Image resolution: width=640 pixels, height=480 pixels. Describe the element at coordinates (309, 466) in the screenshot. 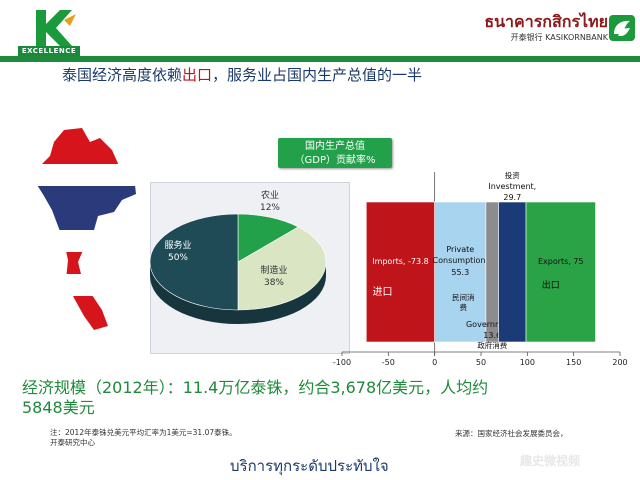

I see `footer-slogan: บริการทุกระดับประทับใจ` at that location.